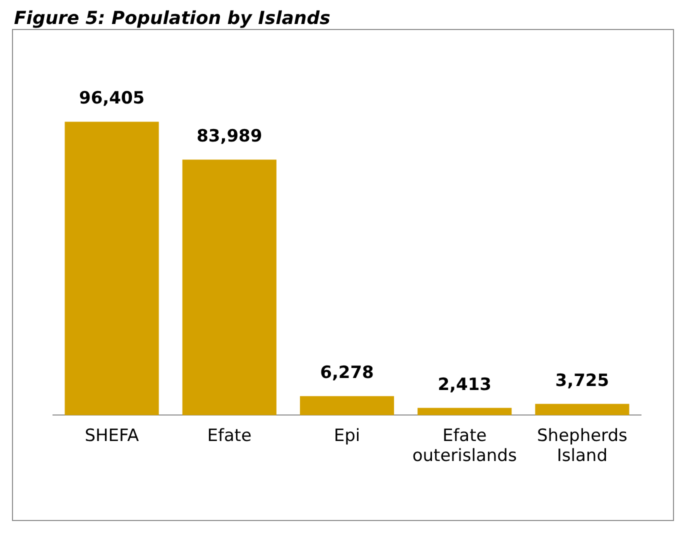  What do you see at coordinates (111, 98) in the screenshot?
I see `data-label: 96,405` at bounding box center [111, 98].